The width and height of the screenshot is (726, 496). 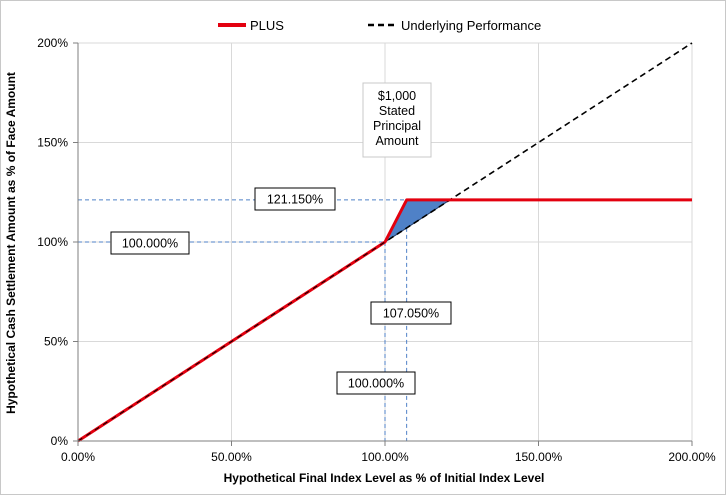 What do you see at coordinates (52, 43) in the screenshot?
I see `y-tick-label: 200%` at bounding box center [52, 43].